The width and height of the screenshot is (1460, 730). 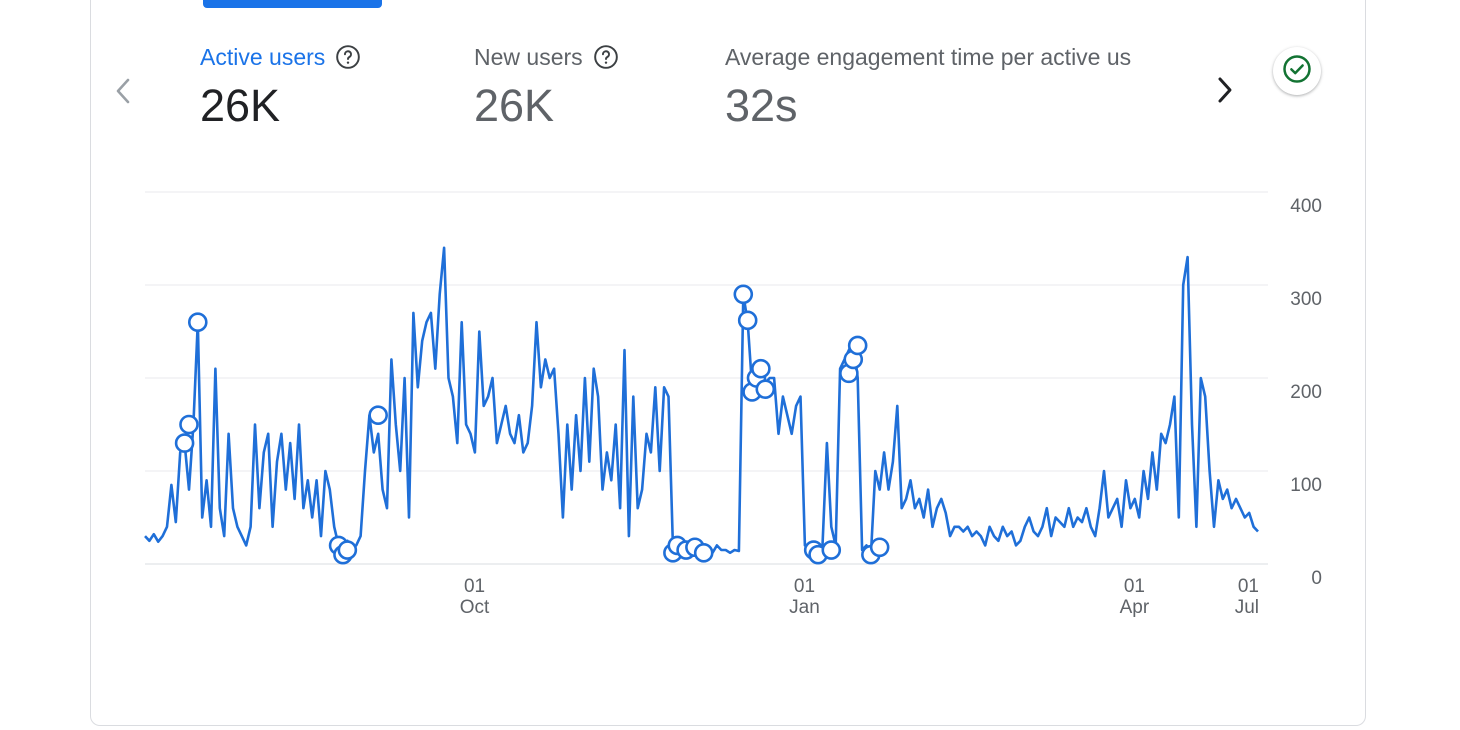 I want to click on metric-label: Active users, so click(x=263, y=56).